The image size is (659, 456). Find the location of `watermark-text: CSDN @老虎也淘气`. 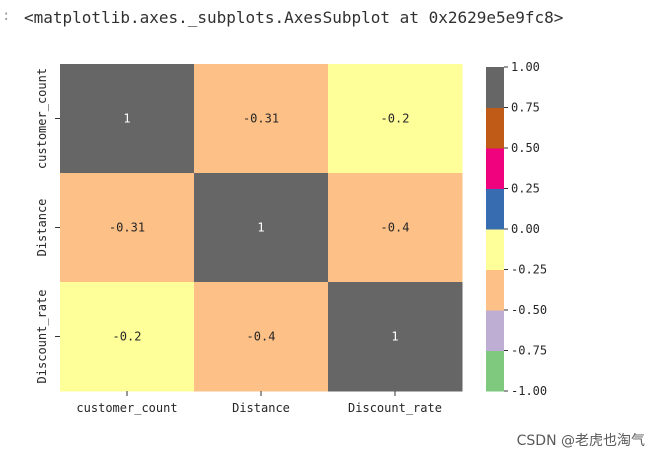

watermark-text: CSDN @老虎也淘气 is located at coordinates (580, 441).